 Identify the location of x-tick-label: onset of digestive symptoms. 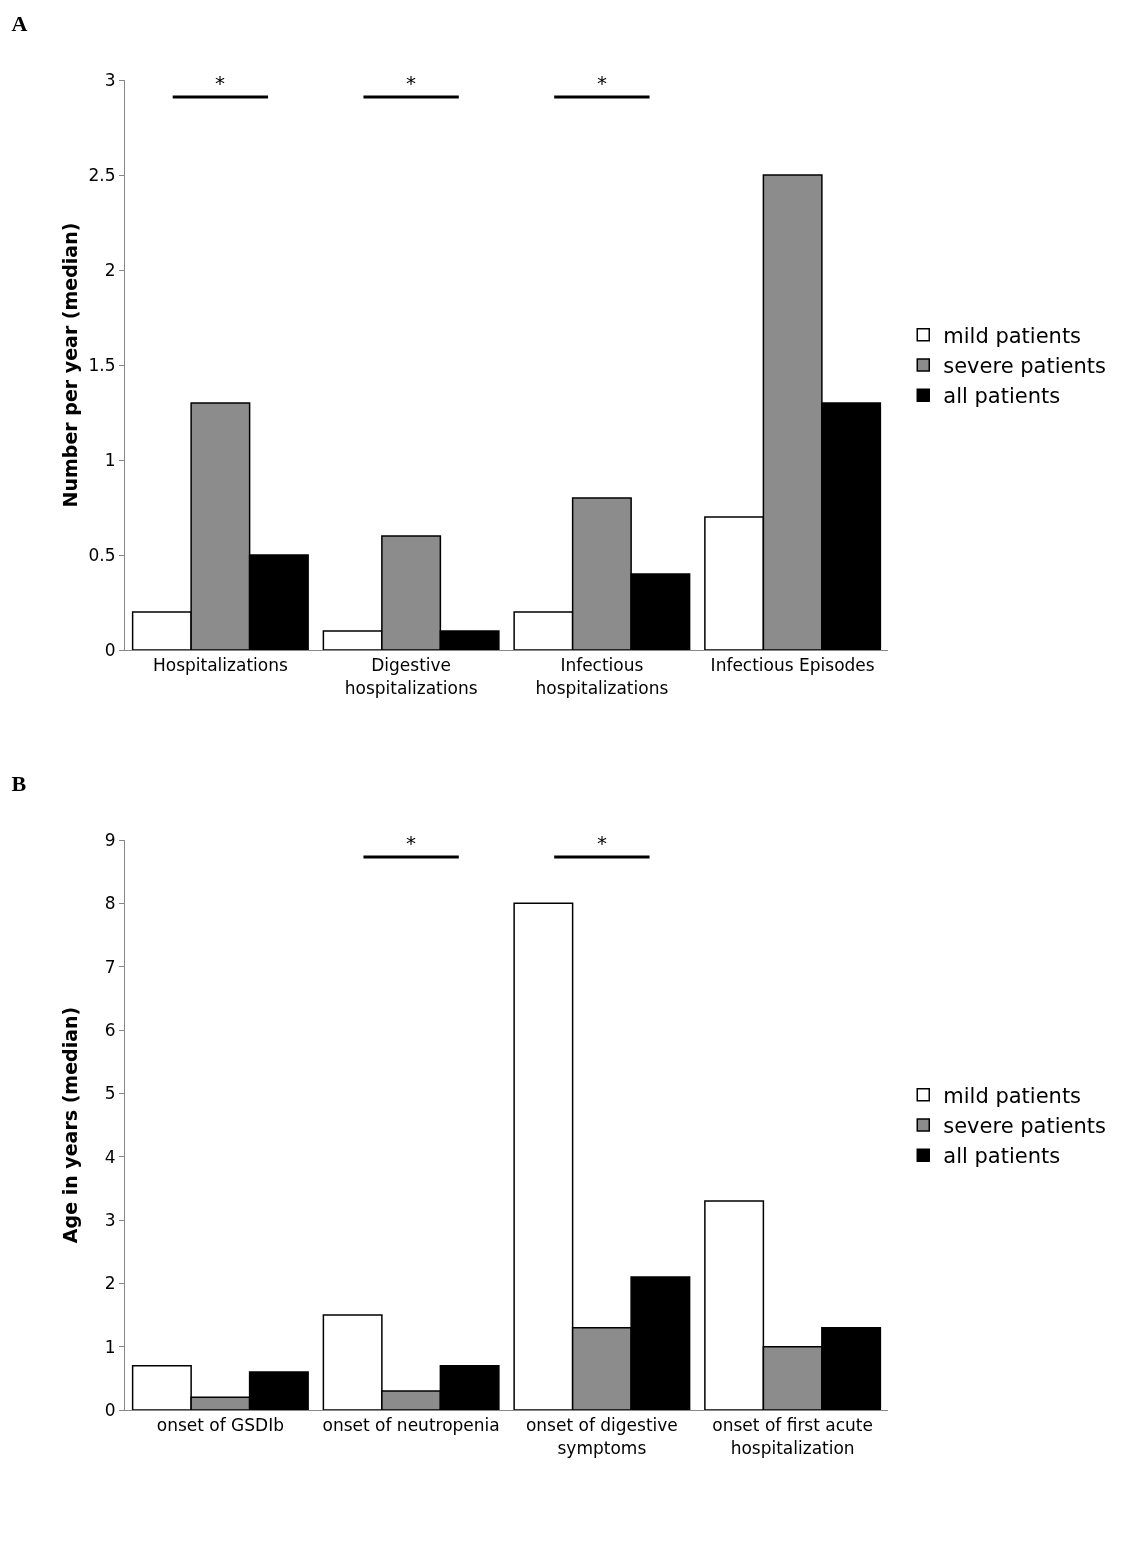
(601, 1436).